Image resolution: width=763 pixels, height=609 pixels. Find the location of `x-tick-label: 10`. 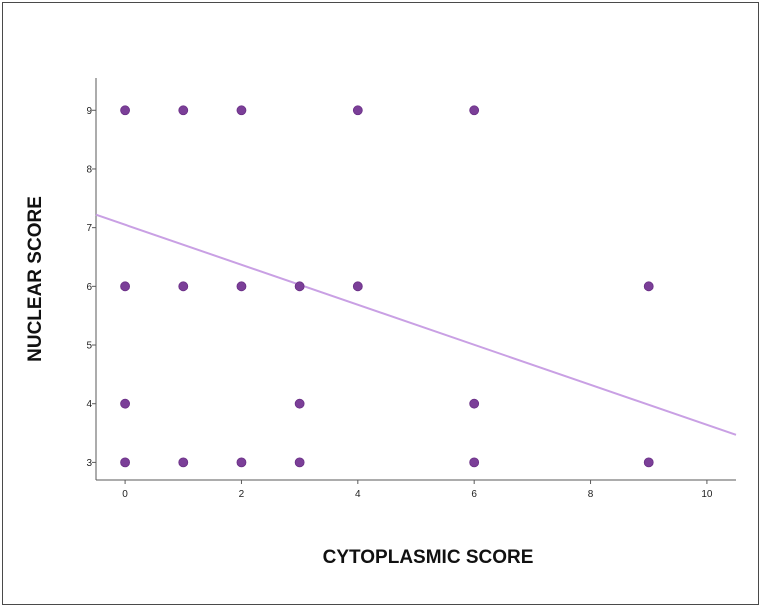

x-tick-label: 10 is located at coordinates (707, 494).